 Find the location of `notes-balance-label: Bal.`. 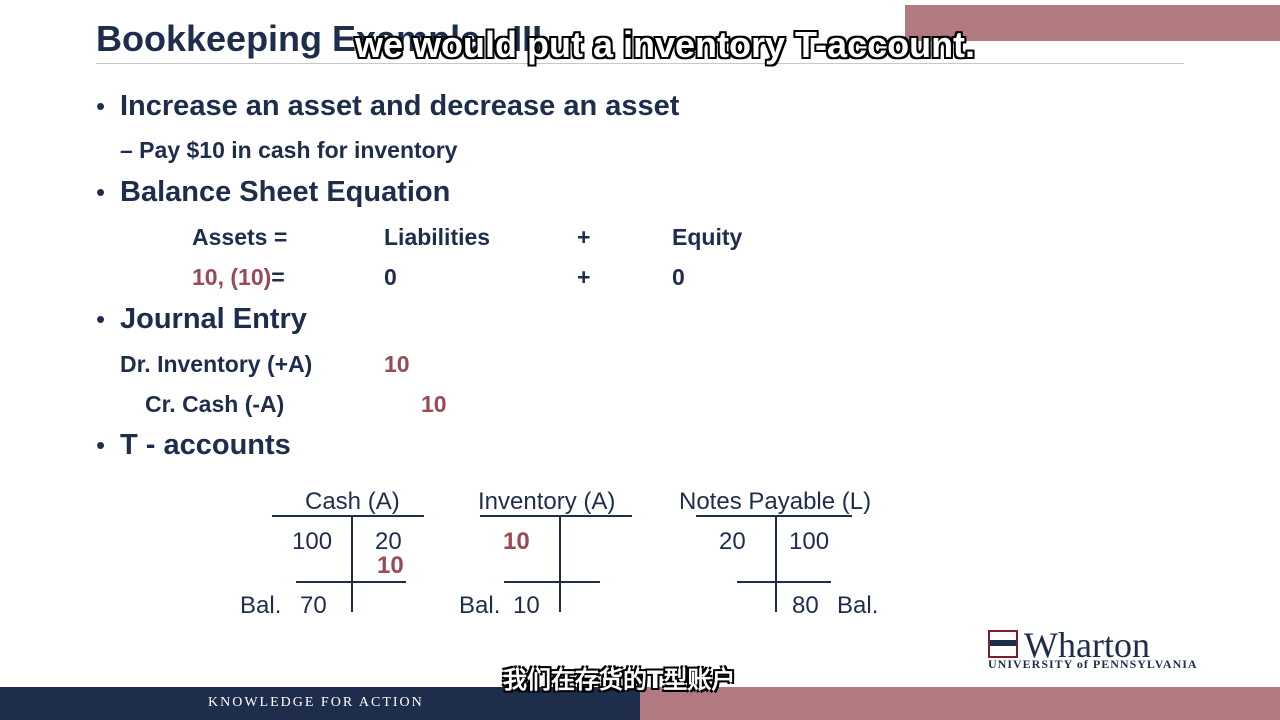

notes-balance-label: Bal. is located at coordinates (858, 605).